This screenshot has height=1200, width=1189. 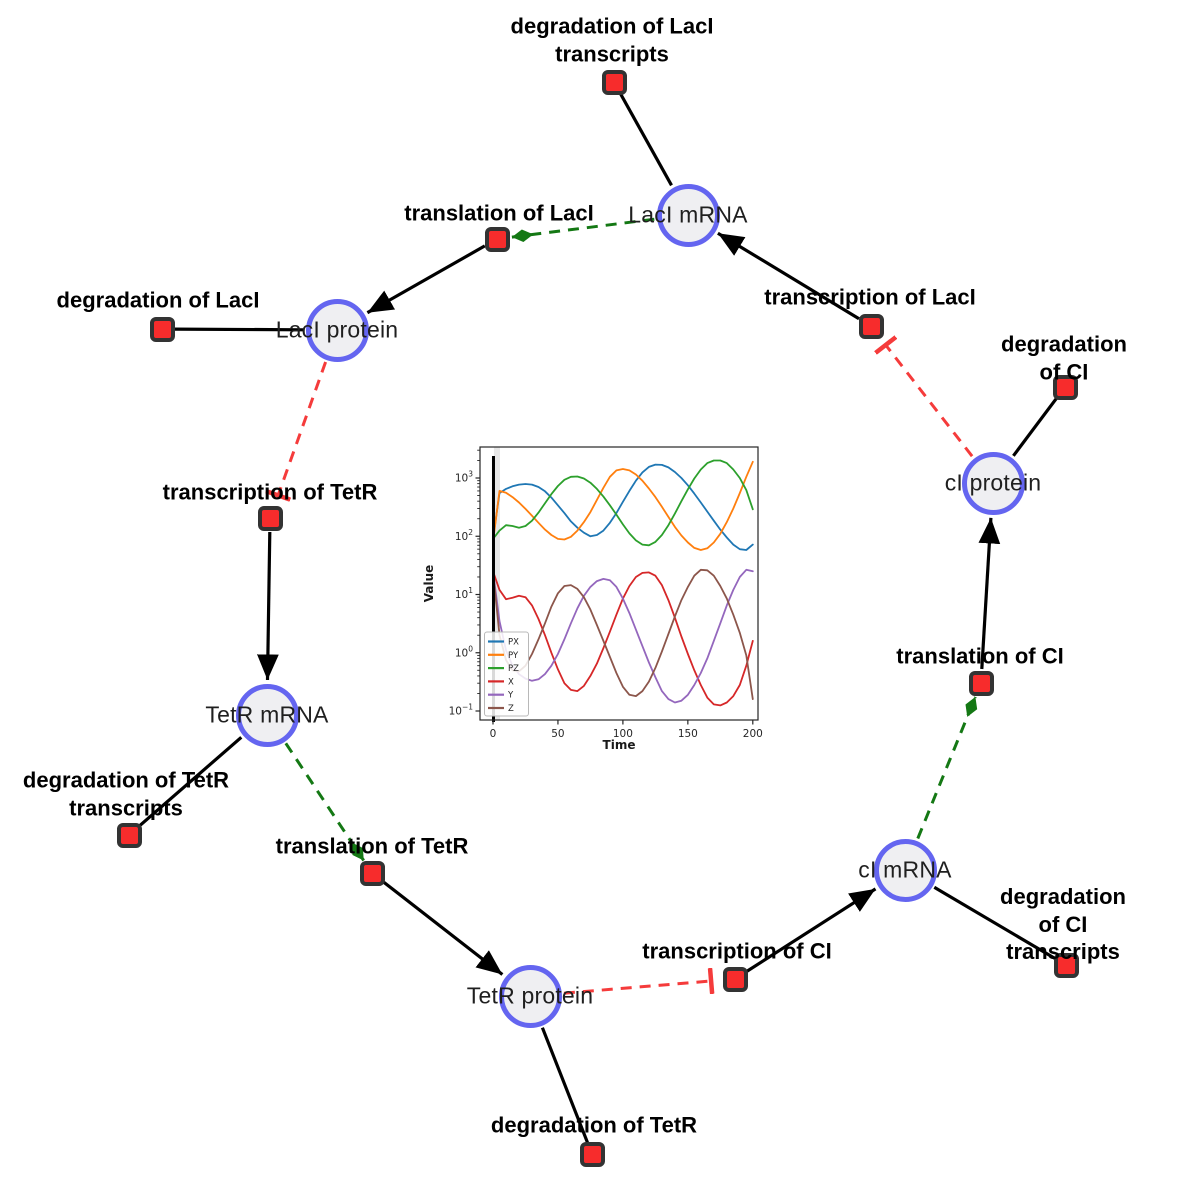 I want to click on edge-consumption-tetr-mrna-deg-tetr-tx, so click(x=190, y=782).